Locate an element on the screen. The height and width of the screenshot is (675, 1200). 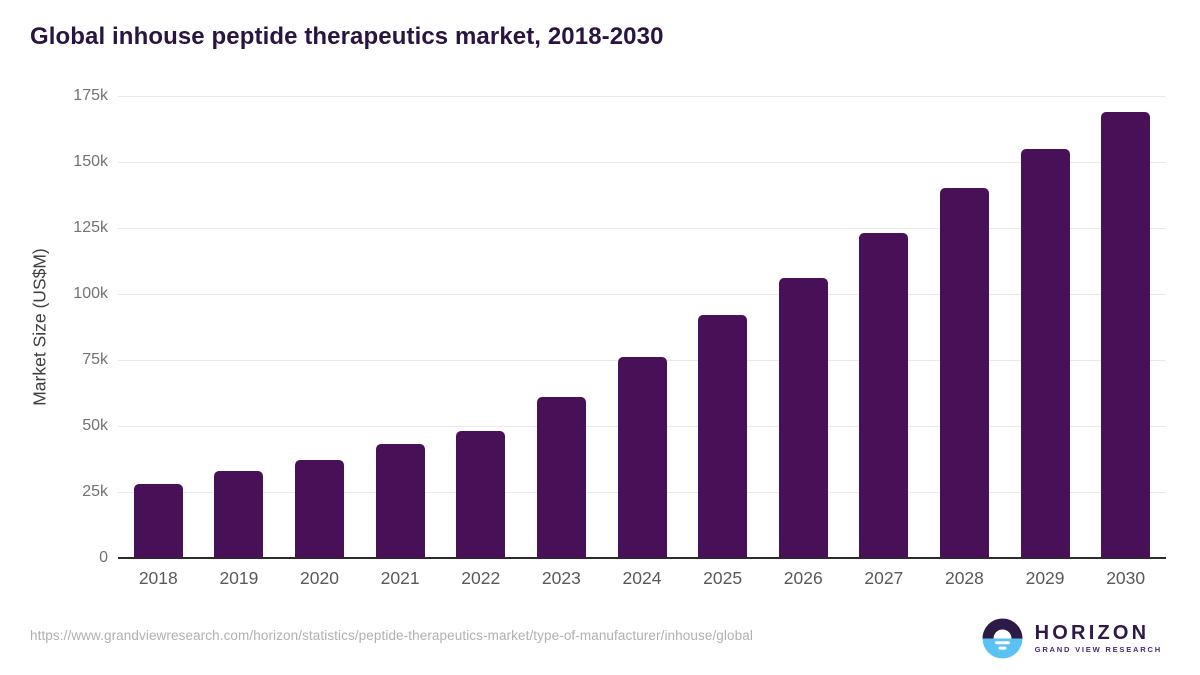
bar-2023 is located at coordinates (561, 477).